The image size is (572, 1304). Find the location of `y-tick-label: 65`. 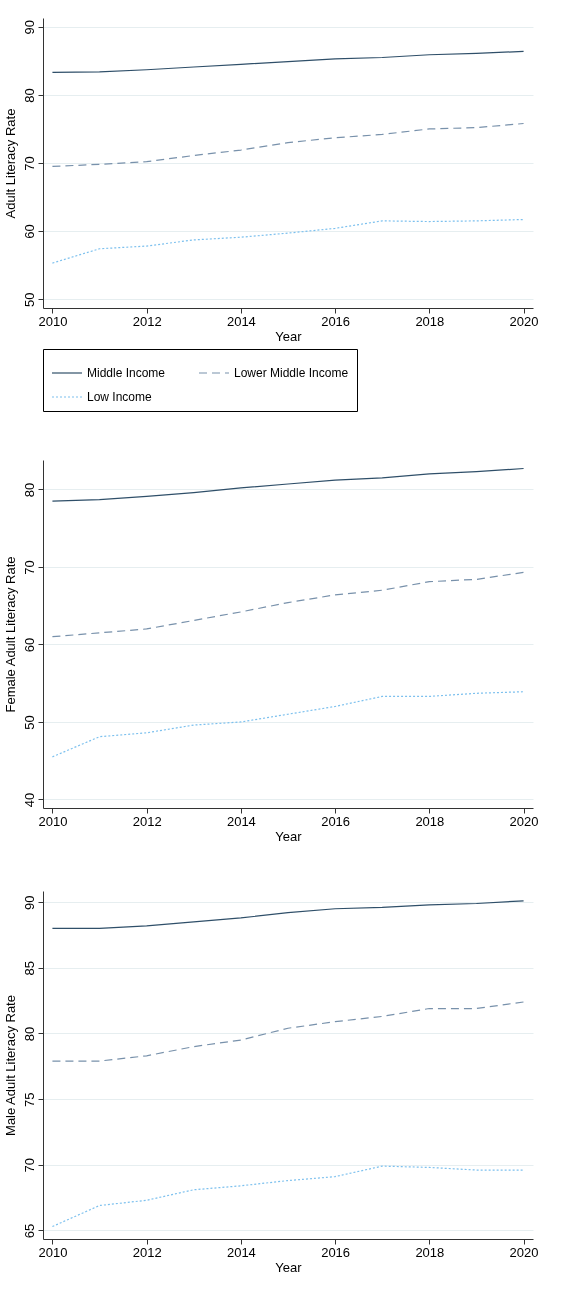

y-tick-label: 65 is located at coordinates (29, 1231).